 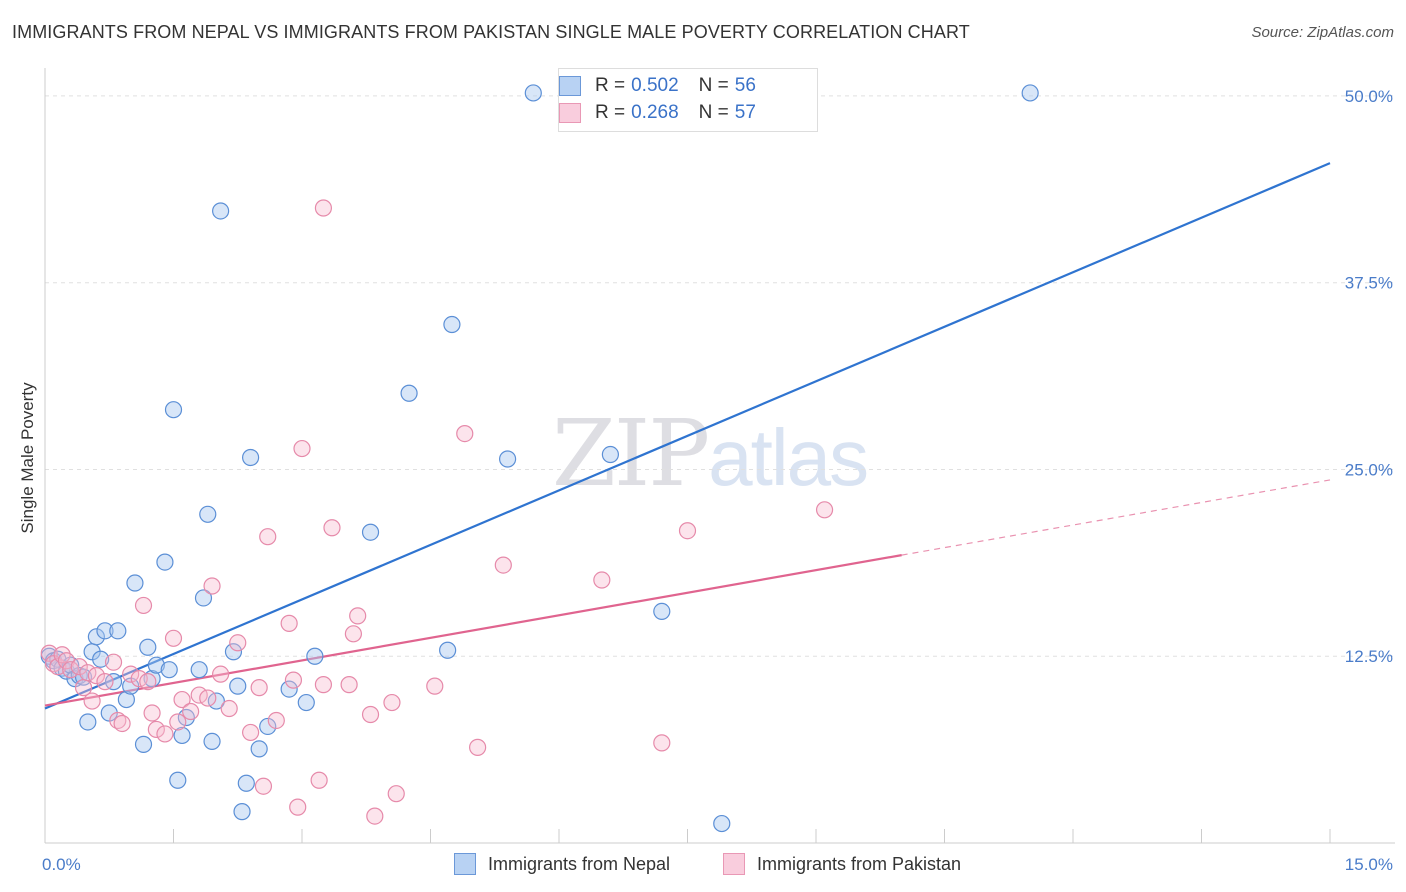 I want to click on pakistan-trend-line-extension, so click(x=1116, y=517).